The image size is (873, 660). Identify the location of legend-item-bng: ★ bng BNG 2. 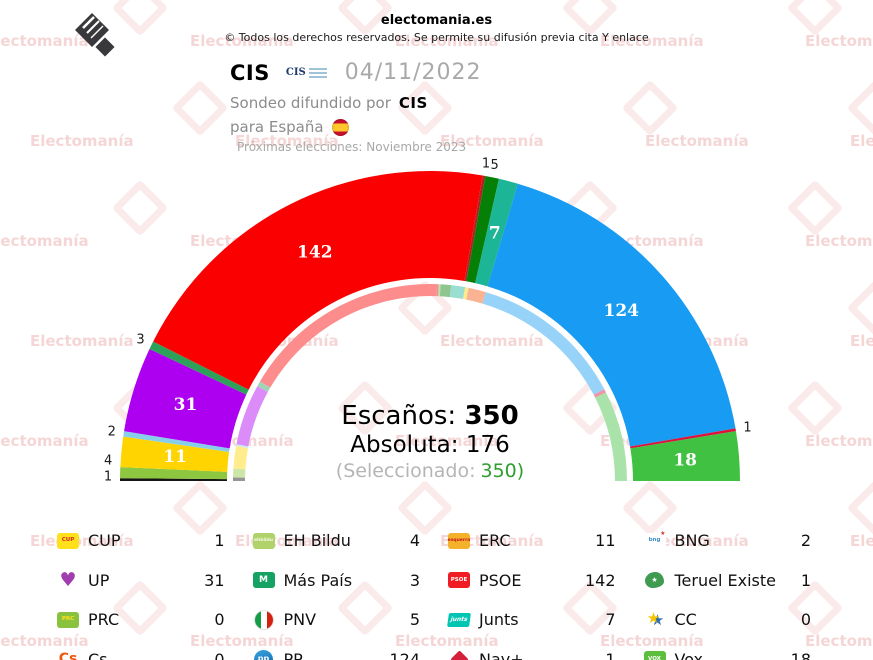
(726, 541).